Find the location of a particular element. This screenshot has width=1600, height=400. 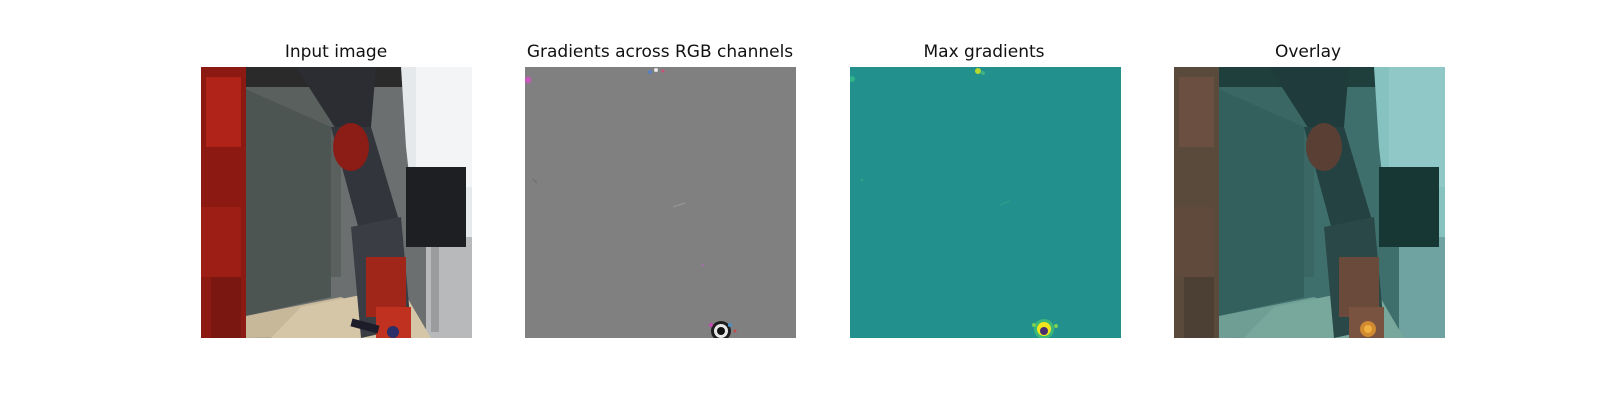

title-gradients-rgb: Gradients across RGB channels is located at coordinates (660, 52).